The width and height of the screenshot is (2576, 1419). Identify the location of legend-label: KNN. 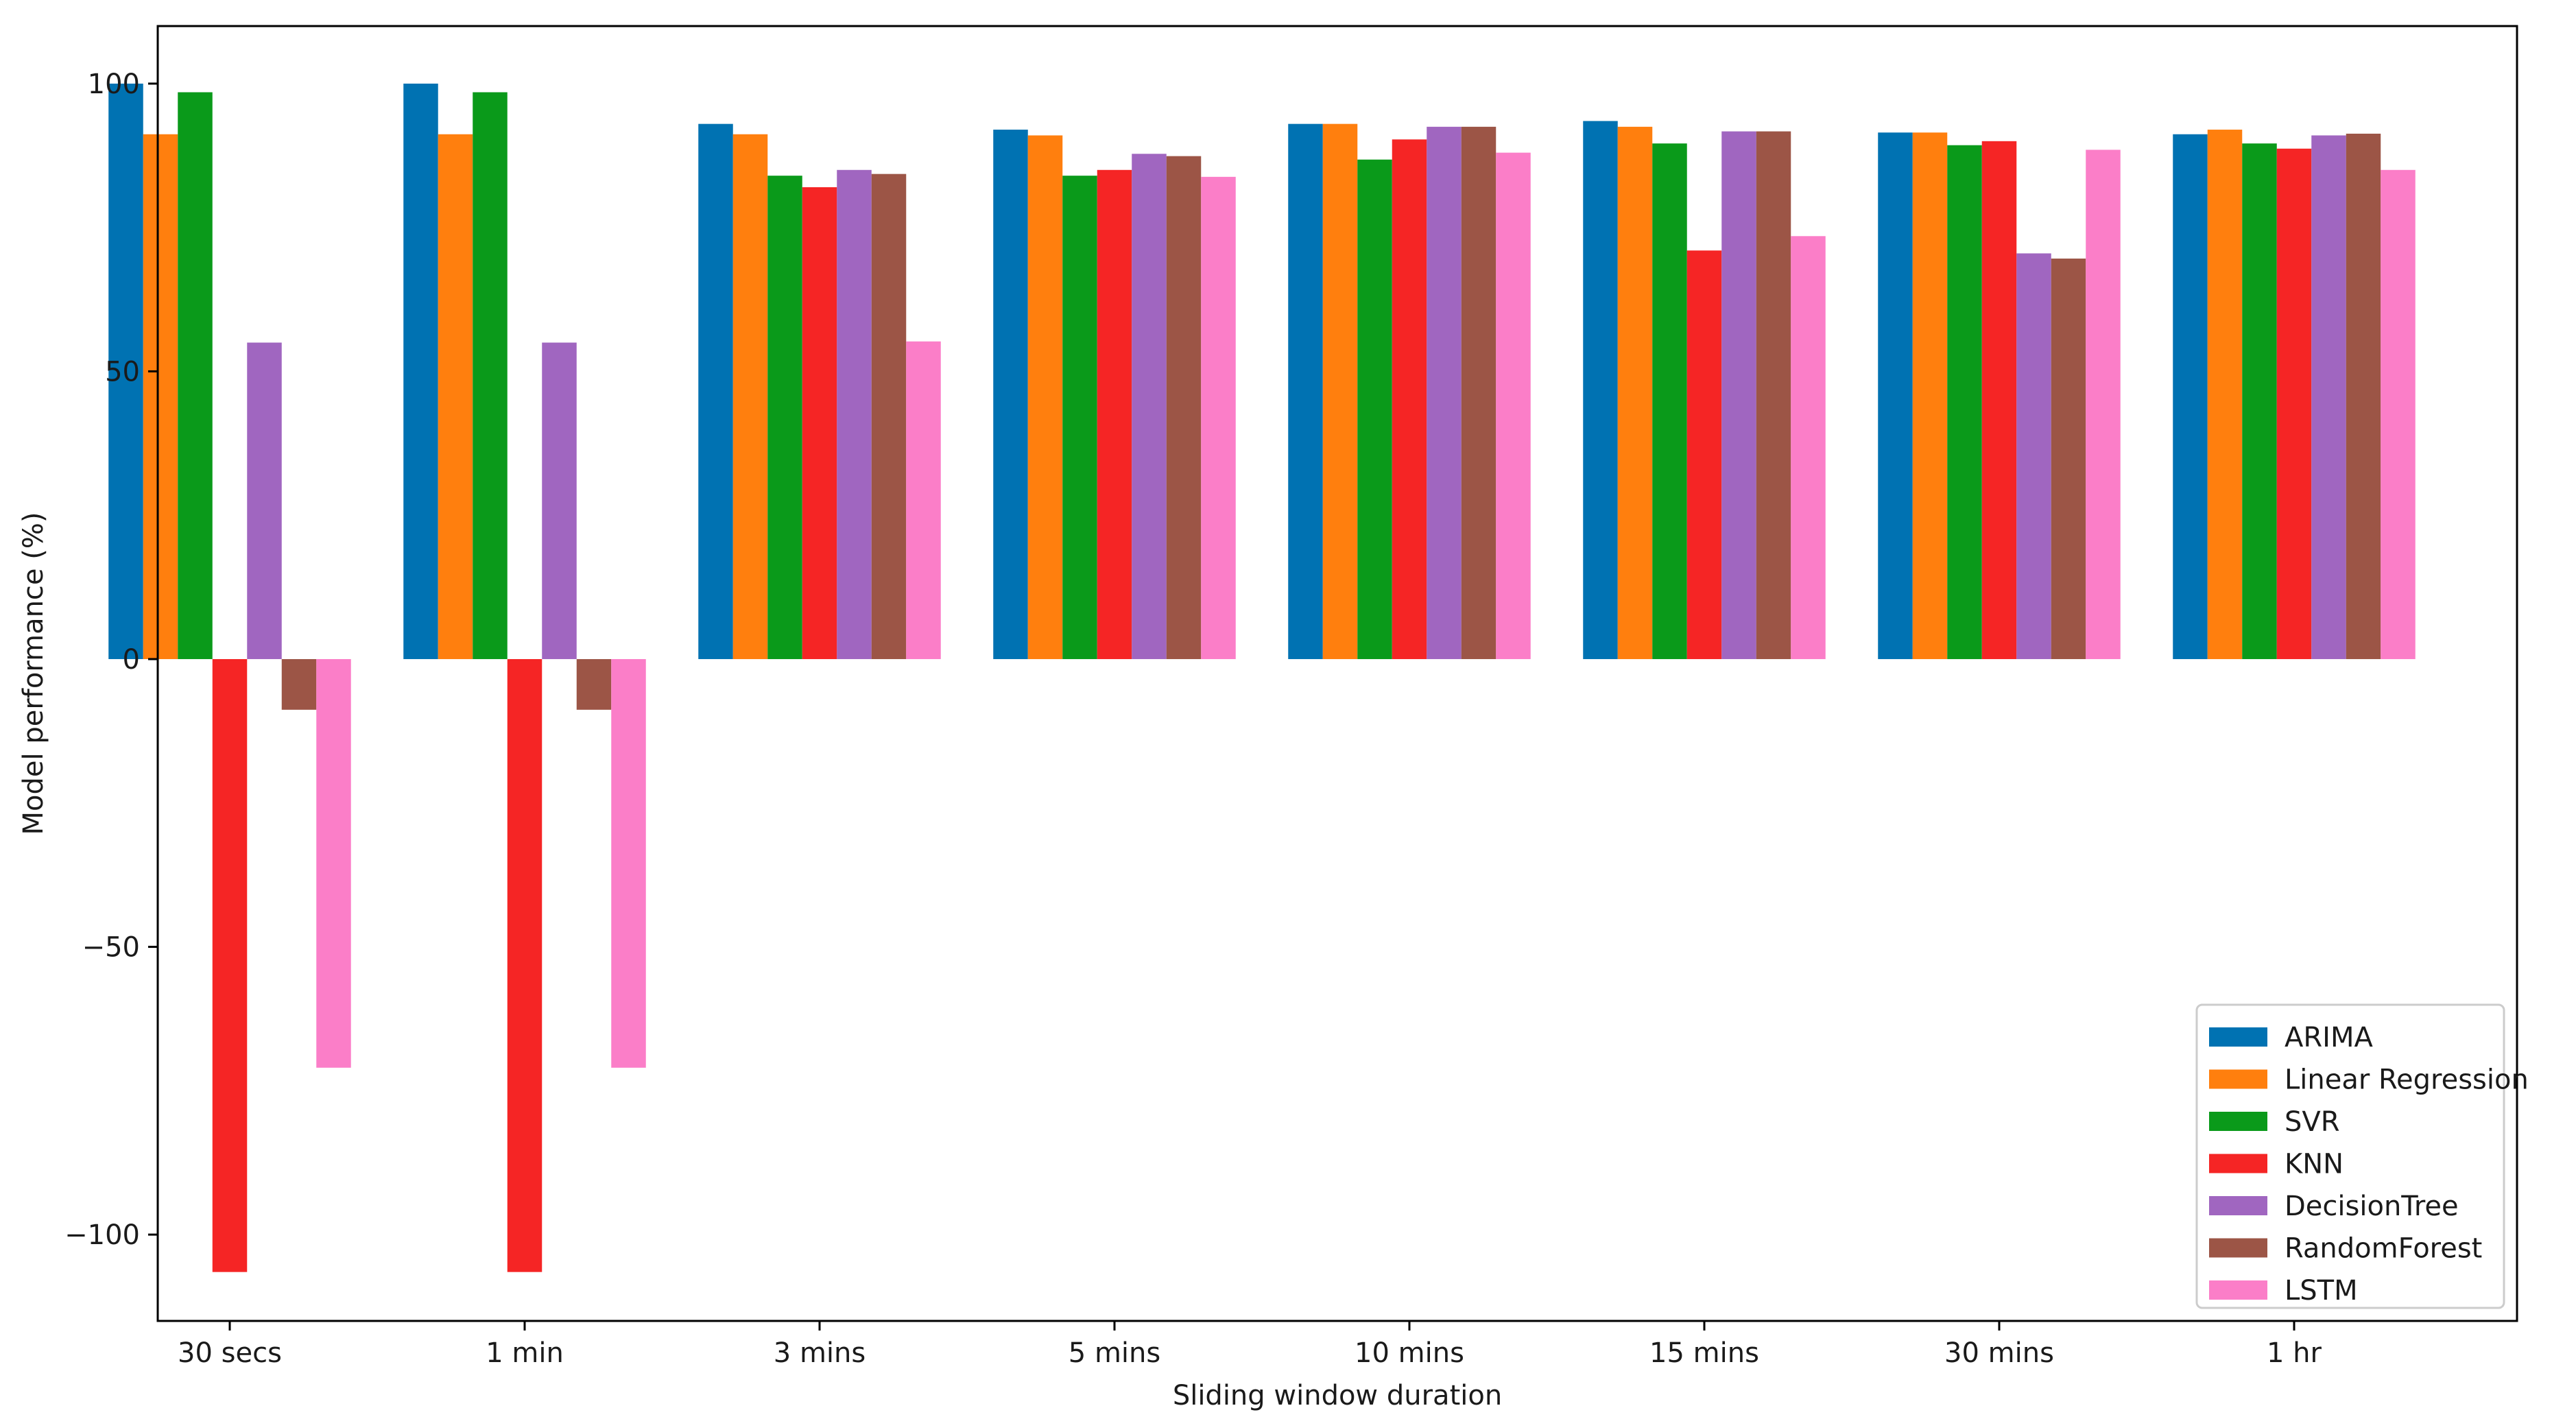
(2314, 1164).